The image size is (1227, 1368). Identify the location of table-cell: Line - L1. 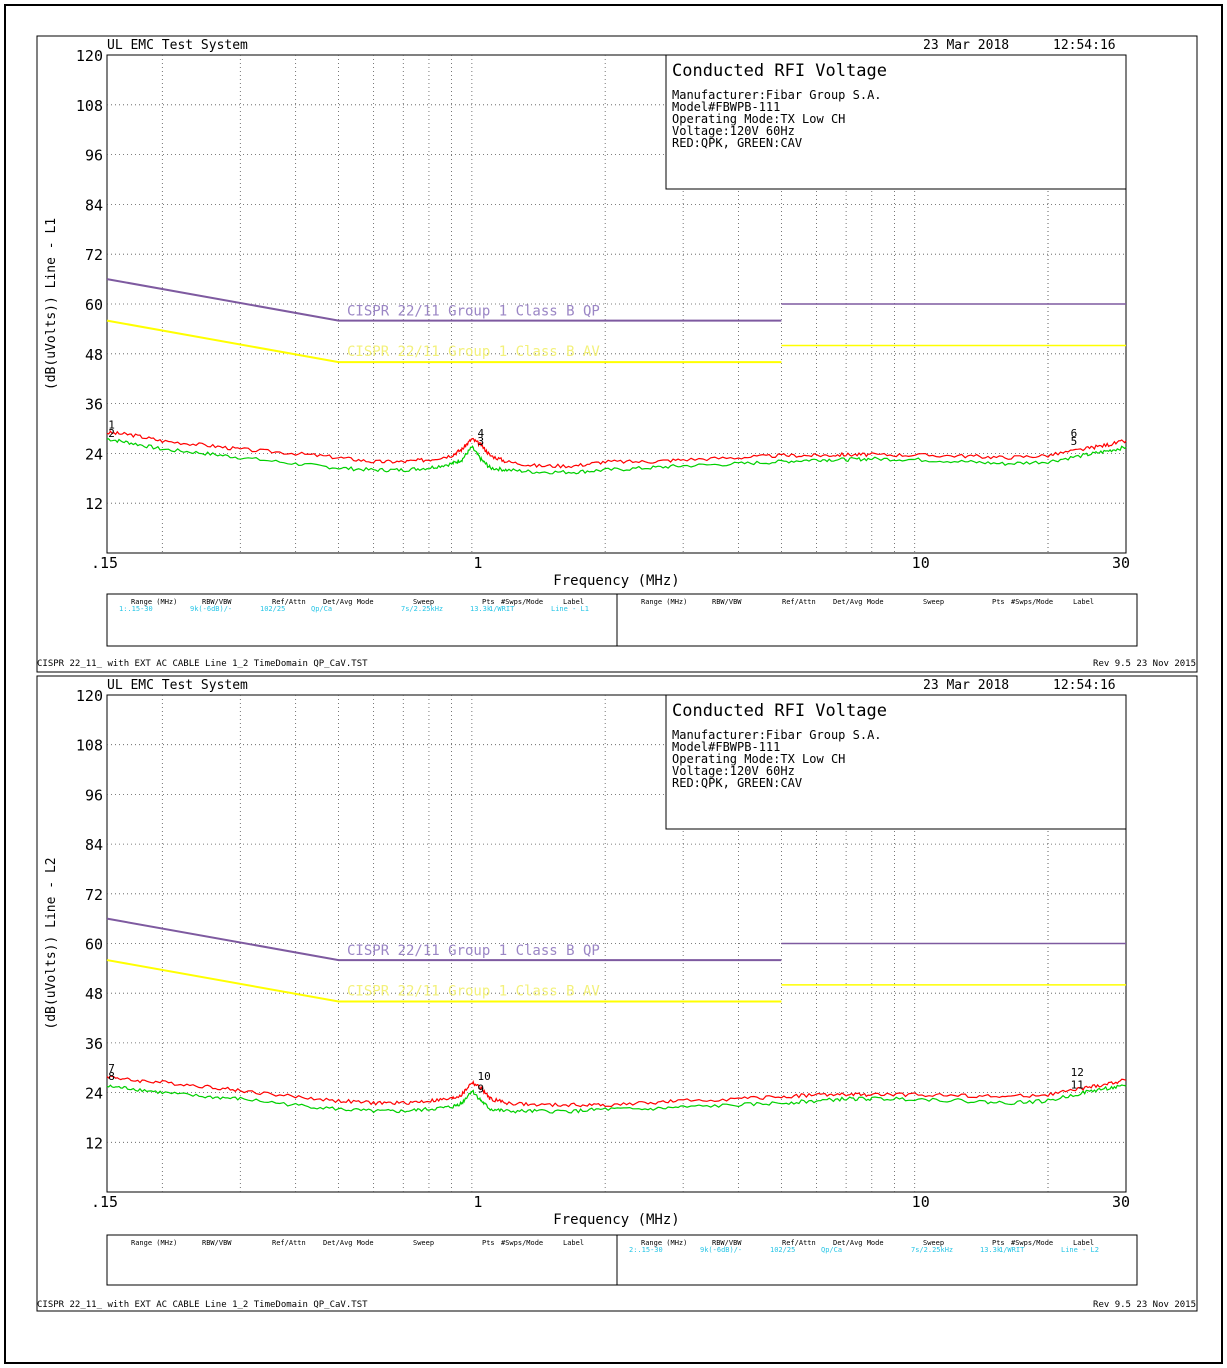
(570, 609).